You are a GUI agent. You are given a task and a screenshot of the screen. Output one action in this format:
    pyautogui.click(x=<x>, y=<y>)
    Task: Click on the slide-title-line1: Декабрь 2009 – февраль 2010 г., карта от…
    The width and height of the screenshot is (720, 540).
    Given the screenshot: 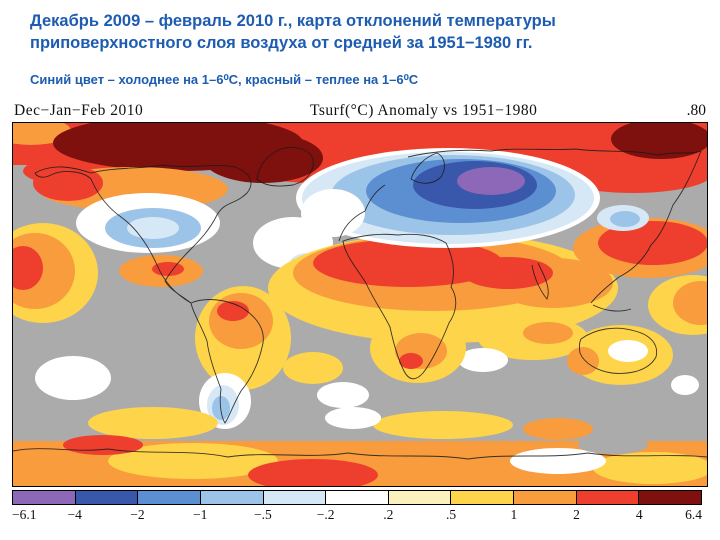 What is the action you would take?
    pyautogui.click(x=293, y=21)
    